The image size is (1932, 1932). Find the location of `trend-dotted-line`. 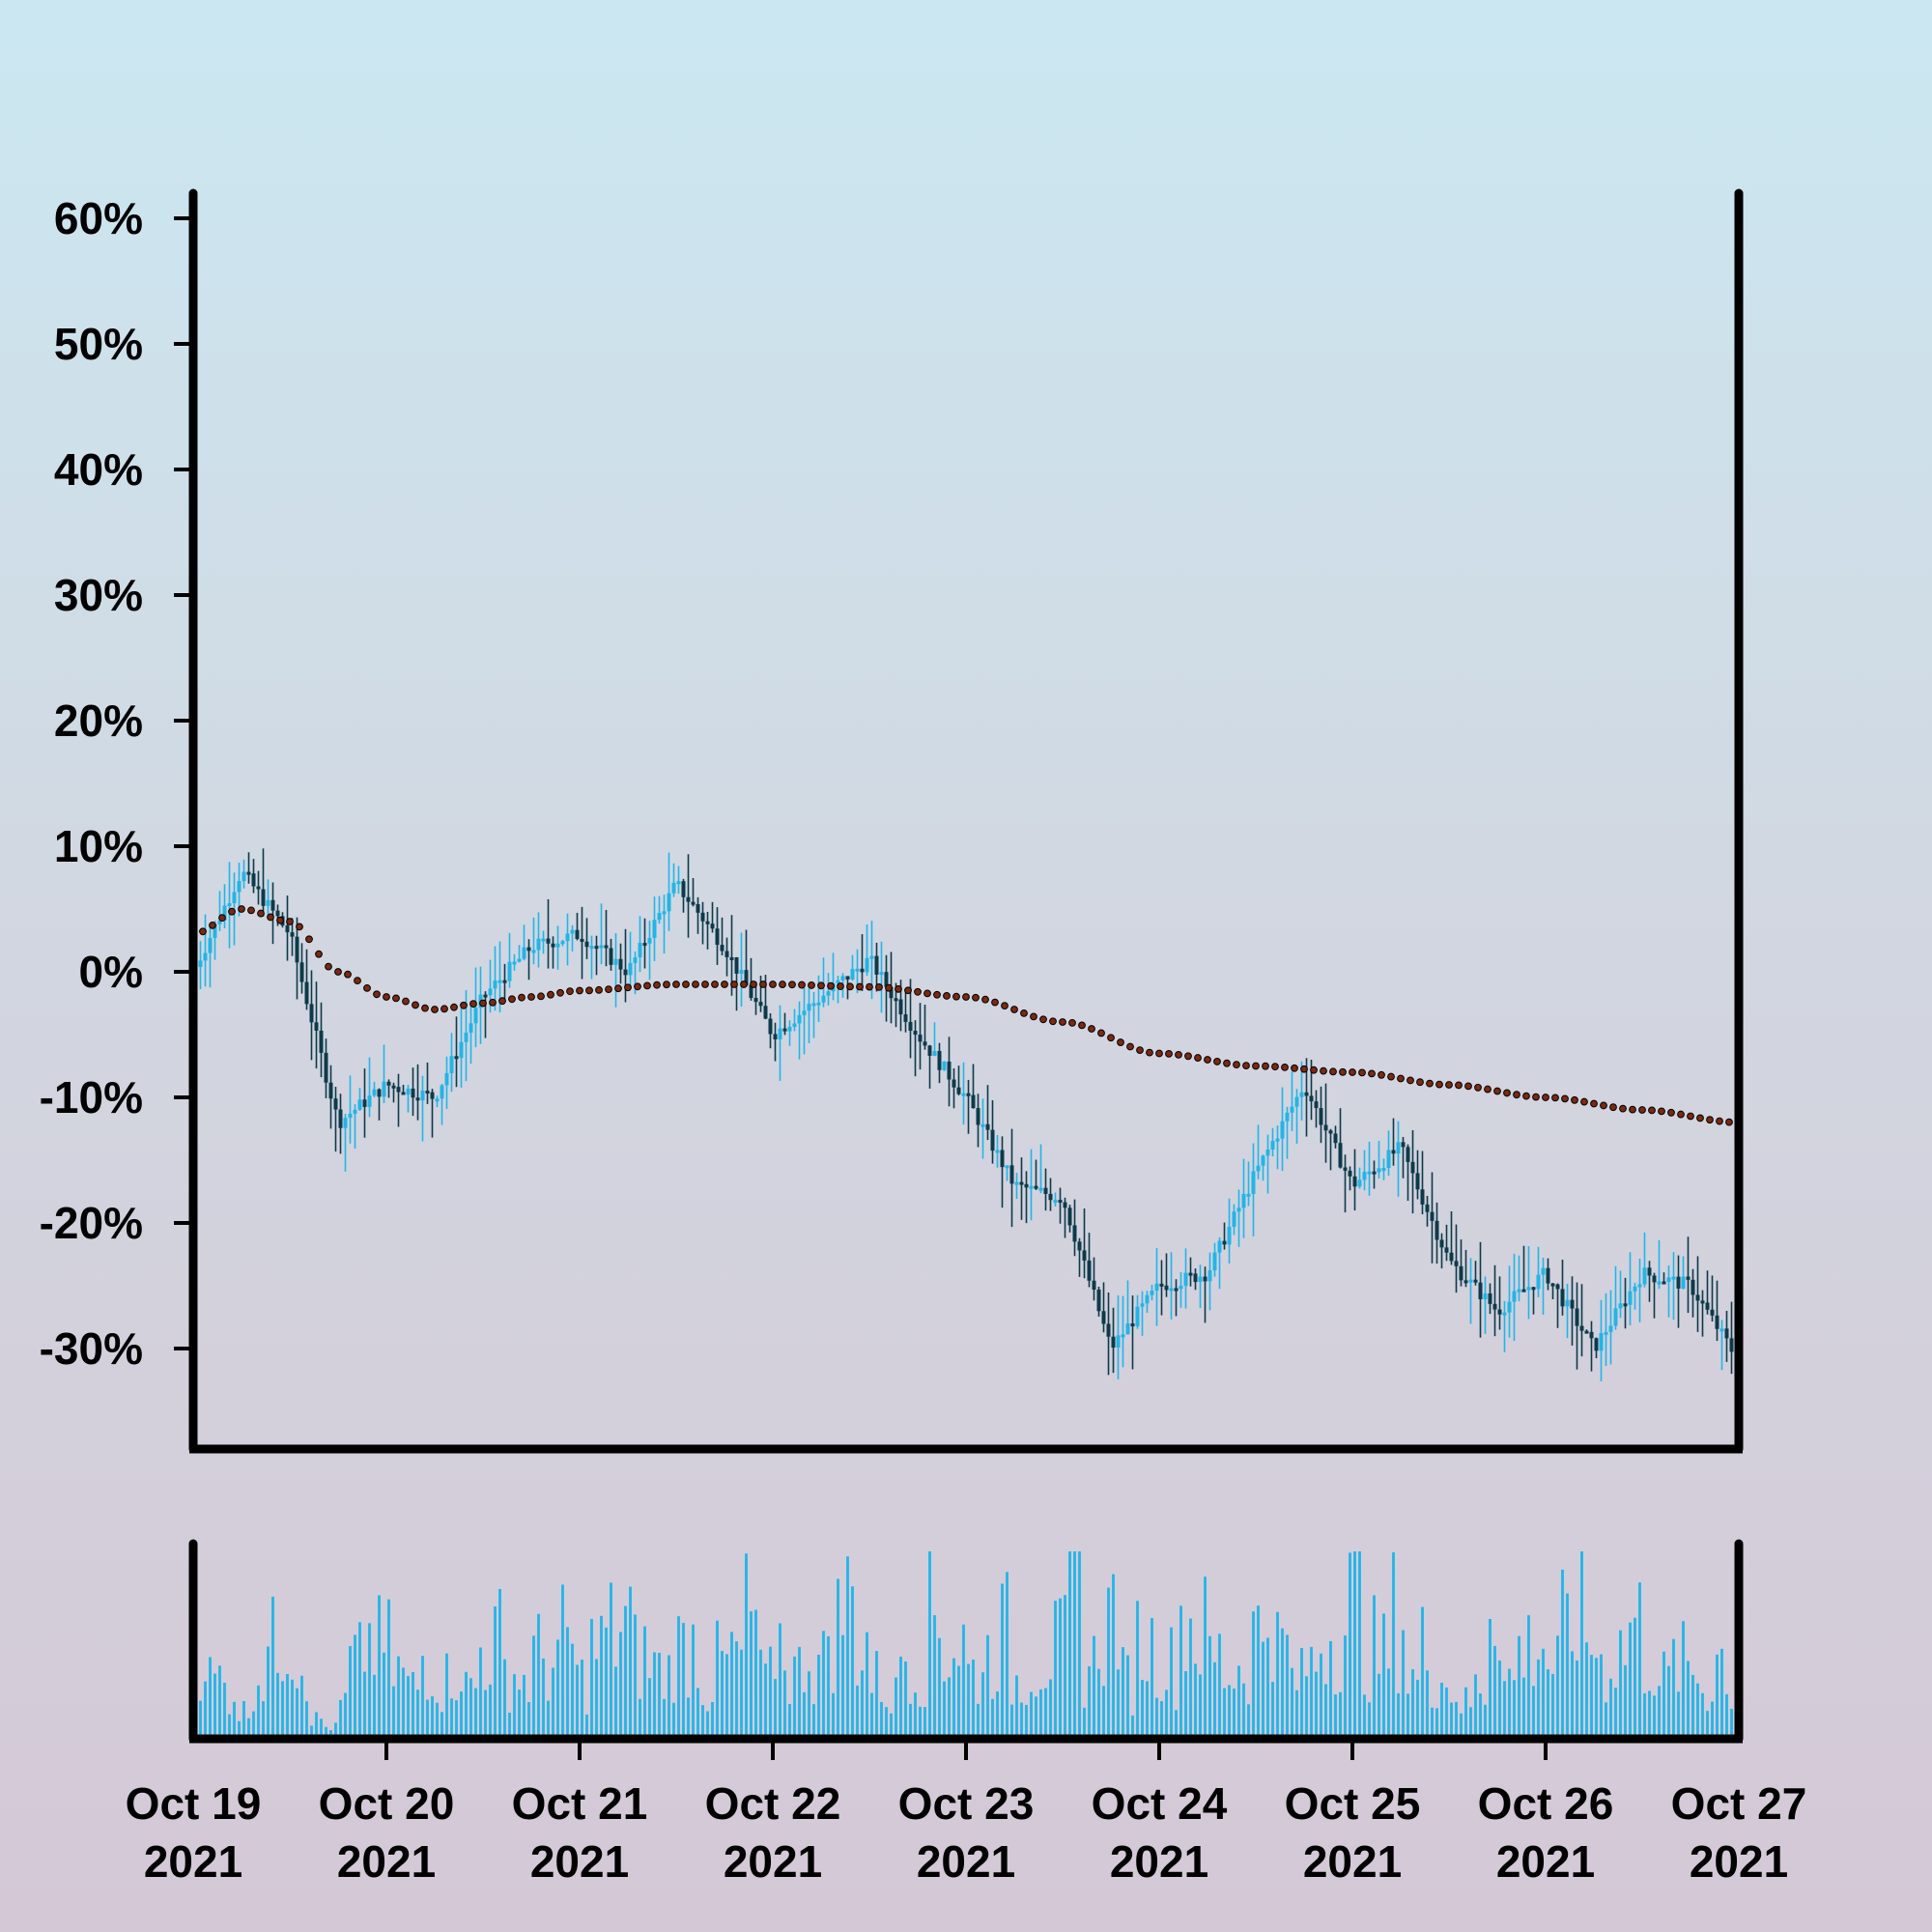

trend-dotted-line is located at coordinates (966, 1015).